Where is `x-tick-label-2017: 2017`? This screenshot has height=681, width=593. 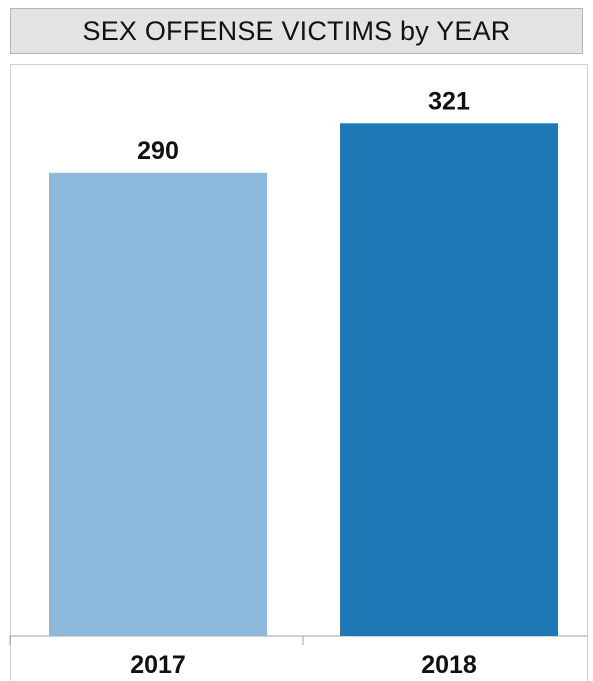
x-tick-label-2017: 2017 is located at coordinates (158, 665).